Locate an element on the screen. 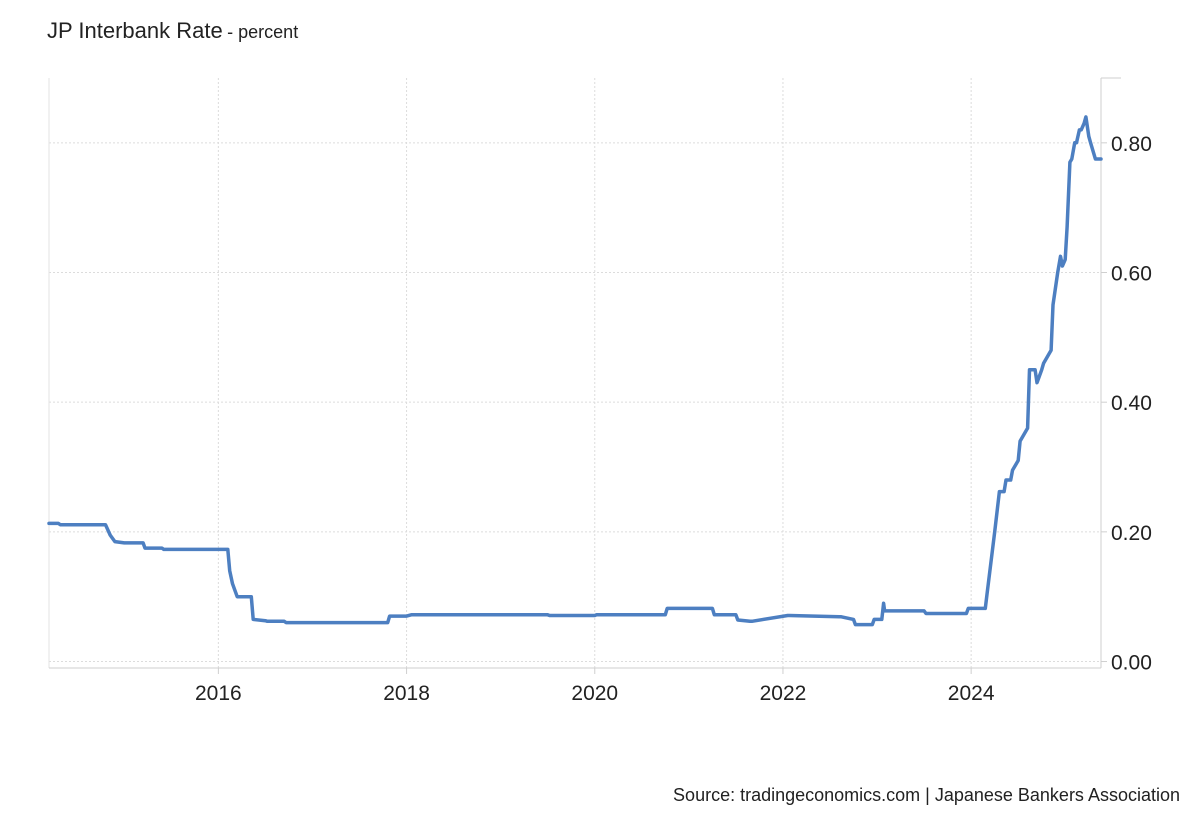  chart-title-row: JP Interbank Rate - percent is located at coordinates (172, 31).